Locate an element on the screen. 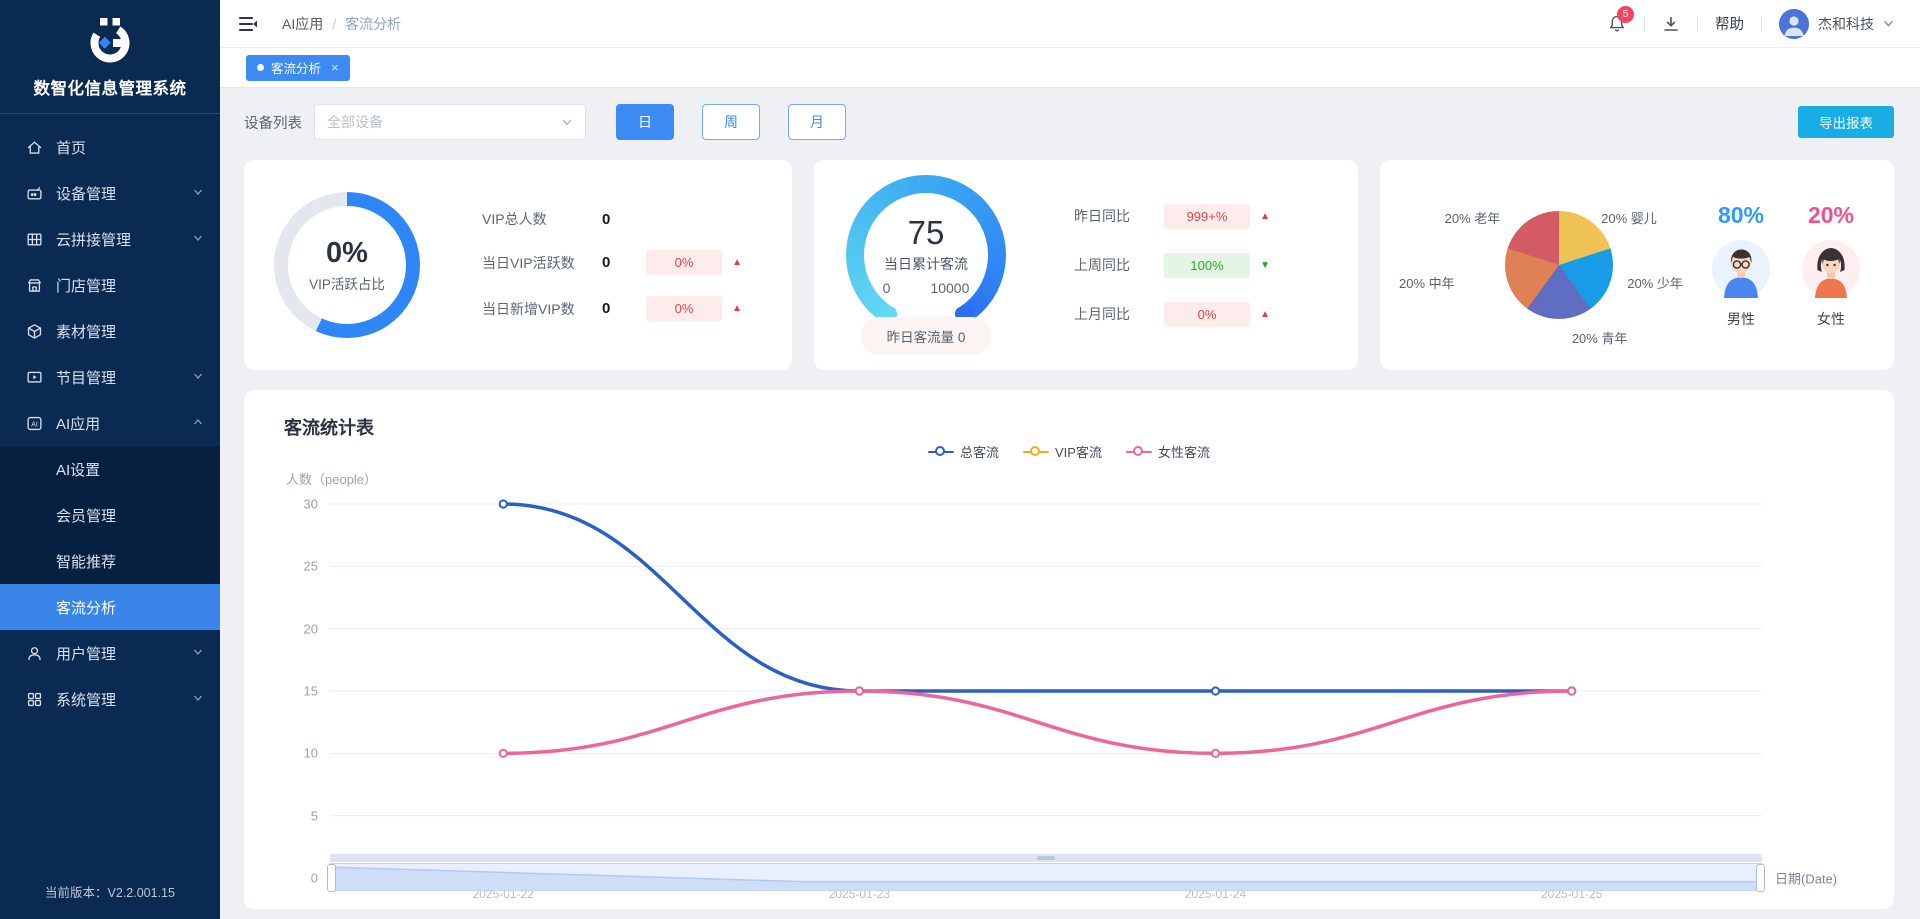  kpi-badge: 0% is located at coordinates (684, 308).